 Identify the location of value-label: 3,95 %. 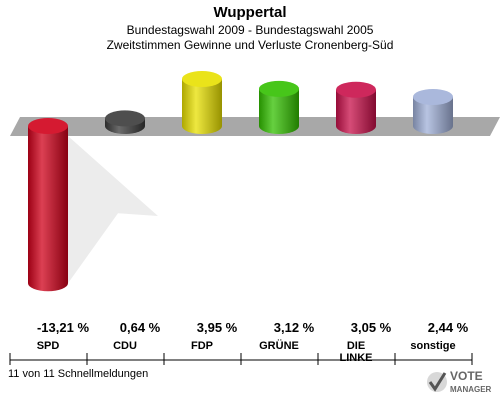
(217, 327).